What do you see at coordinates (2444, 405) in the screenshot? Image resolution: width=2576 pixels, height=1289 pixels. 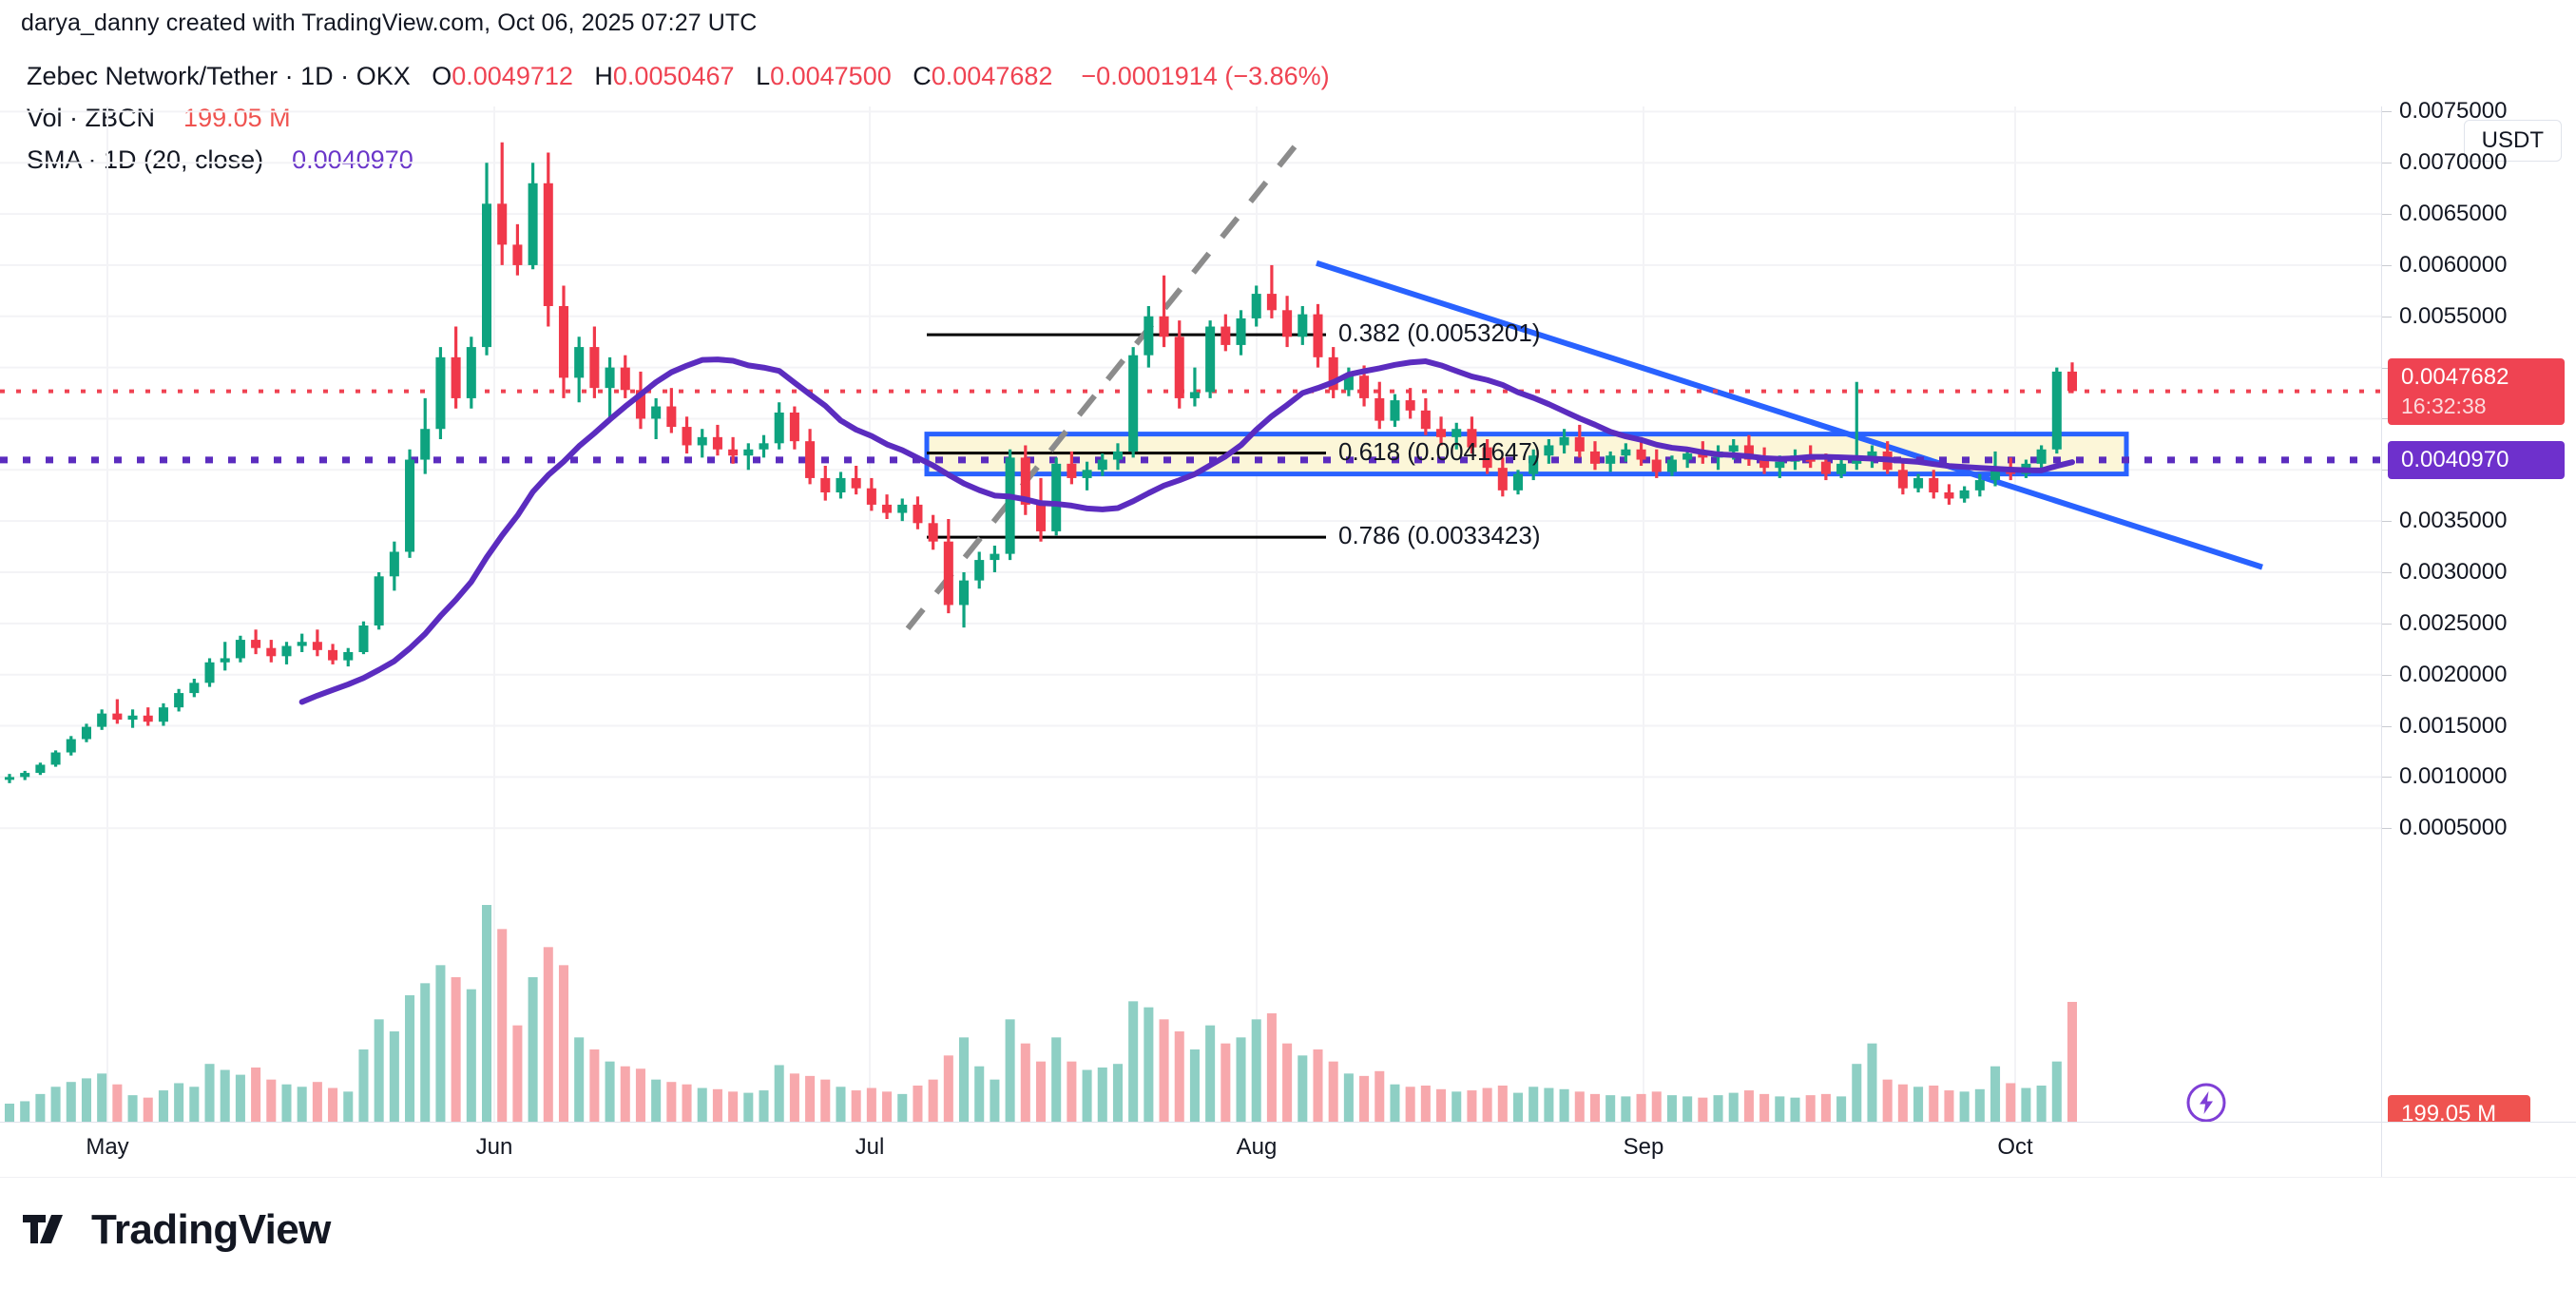 I see `countdown-timer: 16:32:38` at bounding box center [2444, 405].